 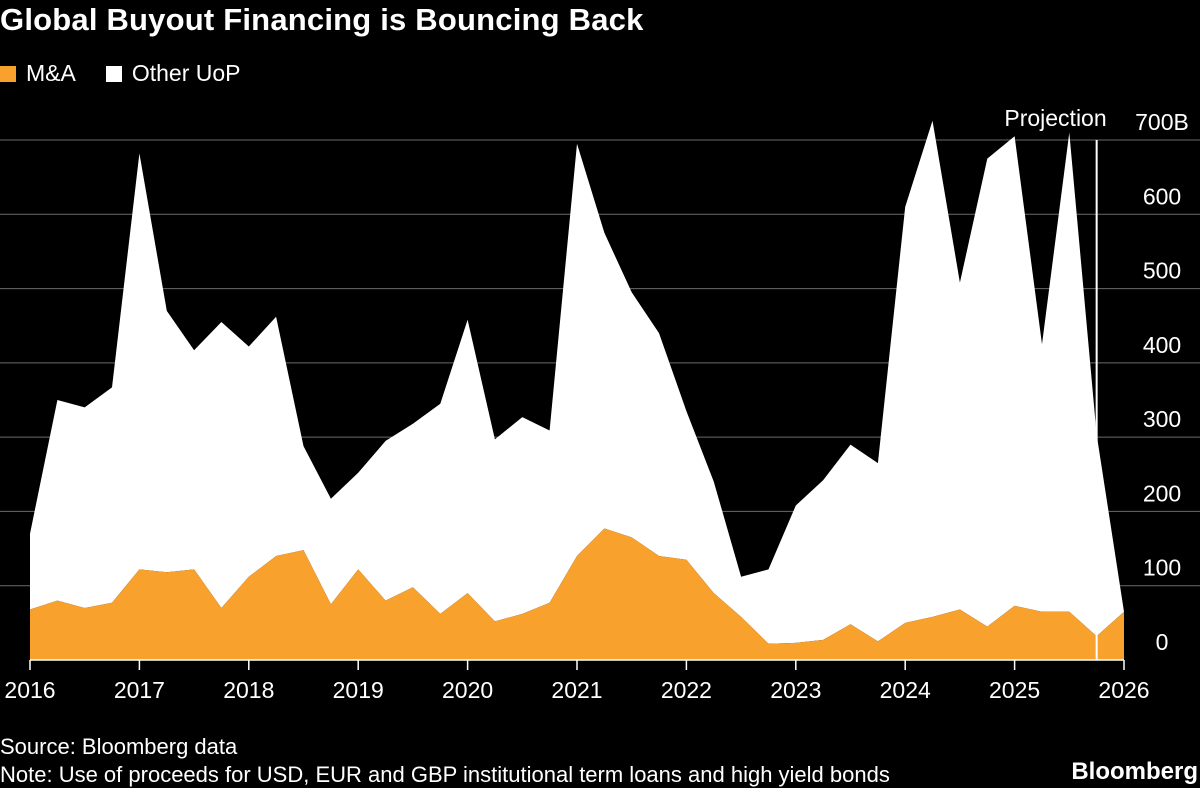 I want to click on legend: M&A Other UoP, so click(x=135, y=73).